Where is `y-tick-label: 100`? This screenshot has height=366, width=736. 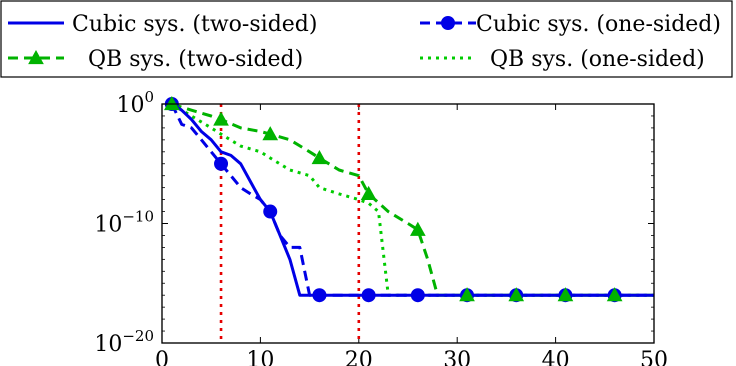
y-tick-label: 100 is located at coordinates (135, 103).